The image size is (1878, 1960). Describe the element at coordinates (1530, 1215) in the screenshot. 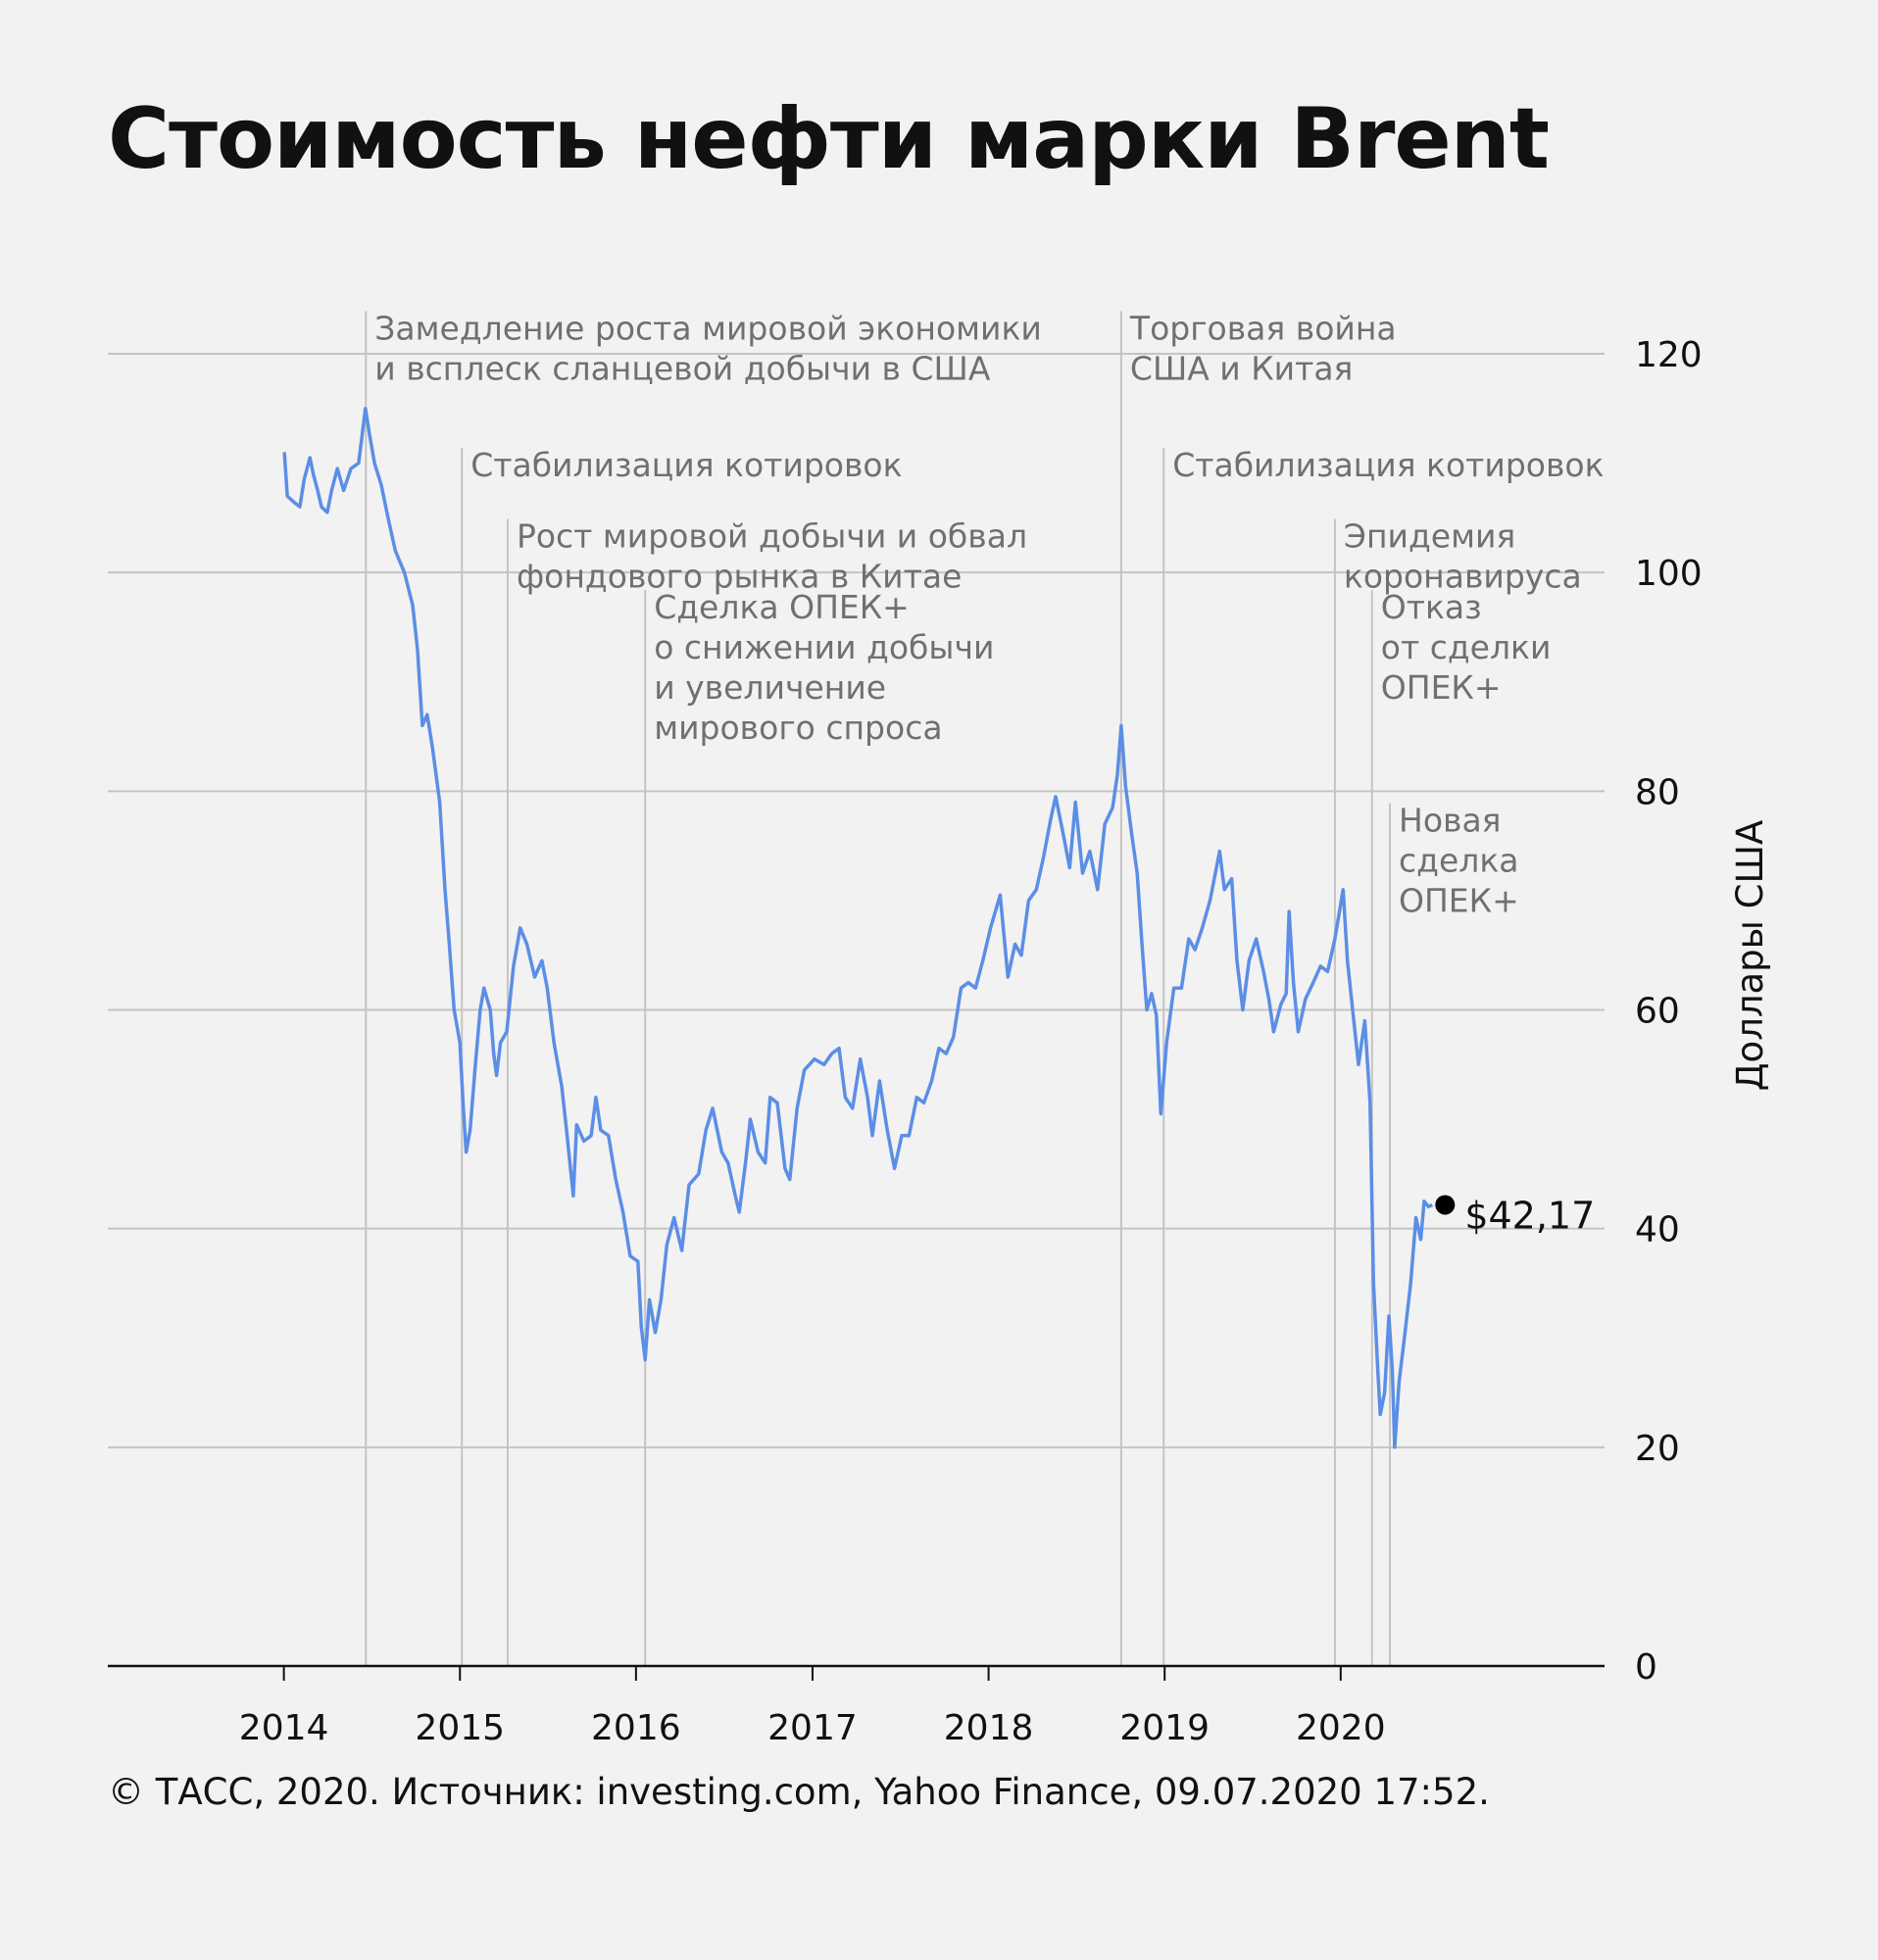

I see `last-value-label: $42,17` at that location.